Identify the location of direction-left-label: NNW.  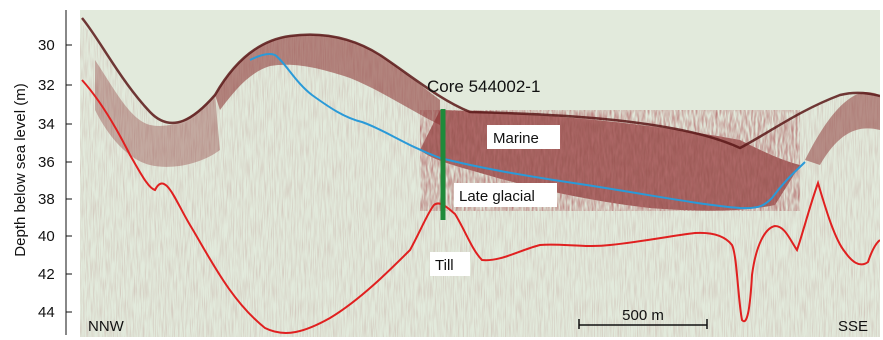
(106, 326).